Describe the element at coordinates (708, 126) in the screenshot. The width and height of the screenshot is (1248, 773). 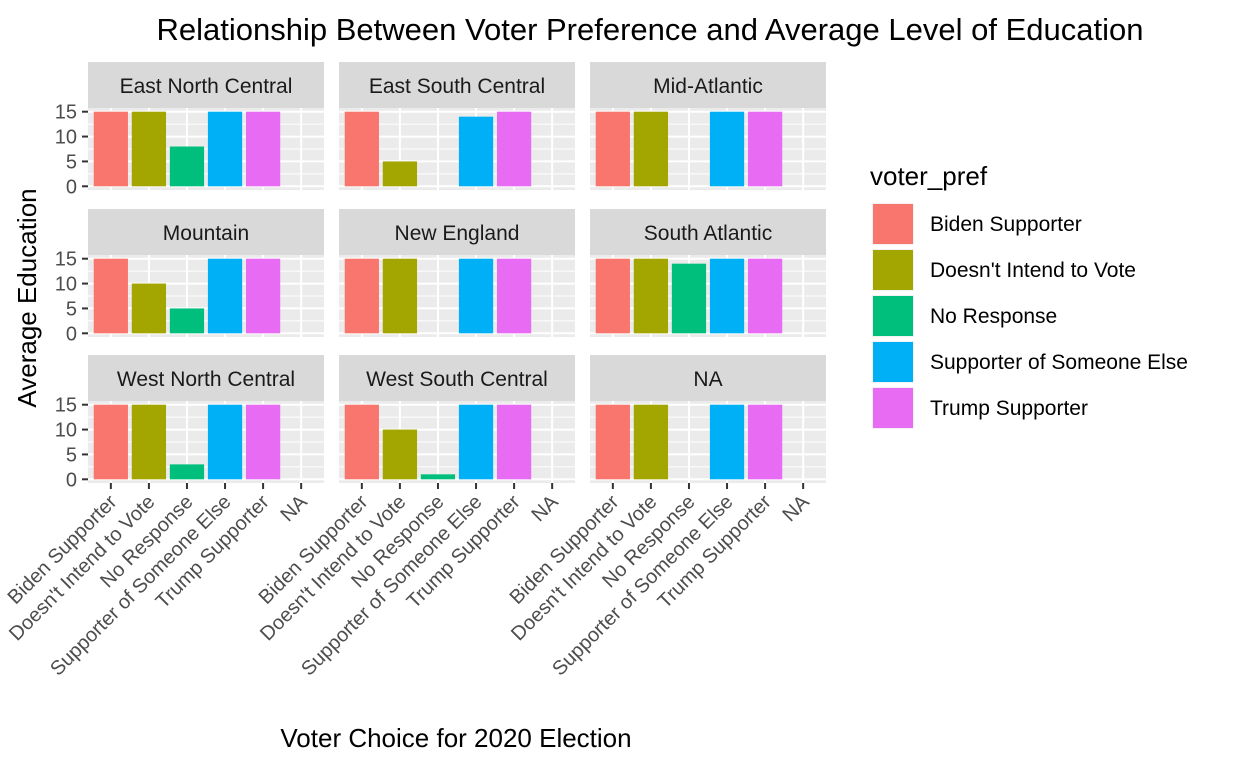
I see `facet-panel: Mid-Atlantic` at that location.